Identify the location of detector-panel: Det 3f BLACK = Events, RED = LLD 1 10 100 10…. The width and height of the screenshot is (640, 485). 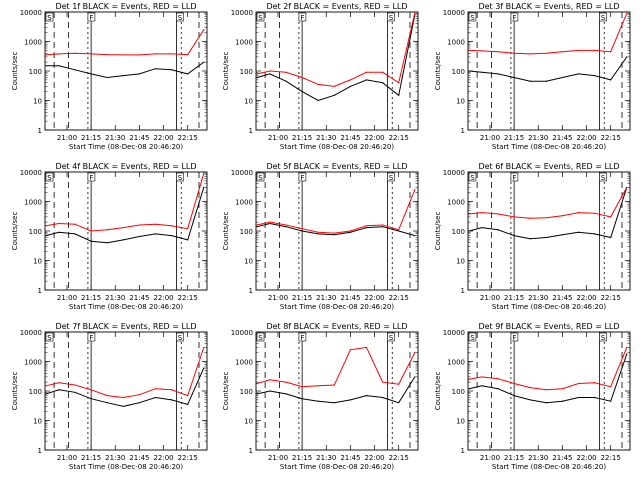
(532, 76).